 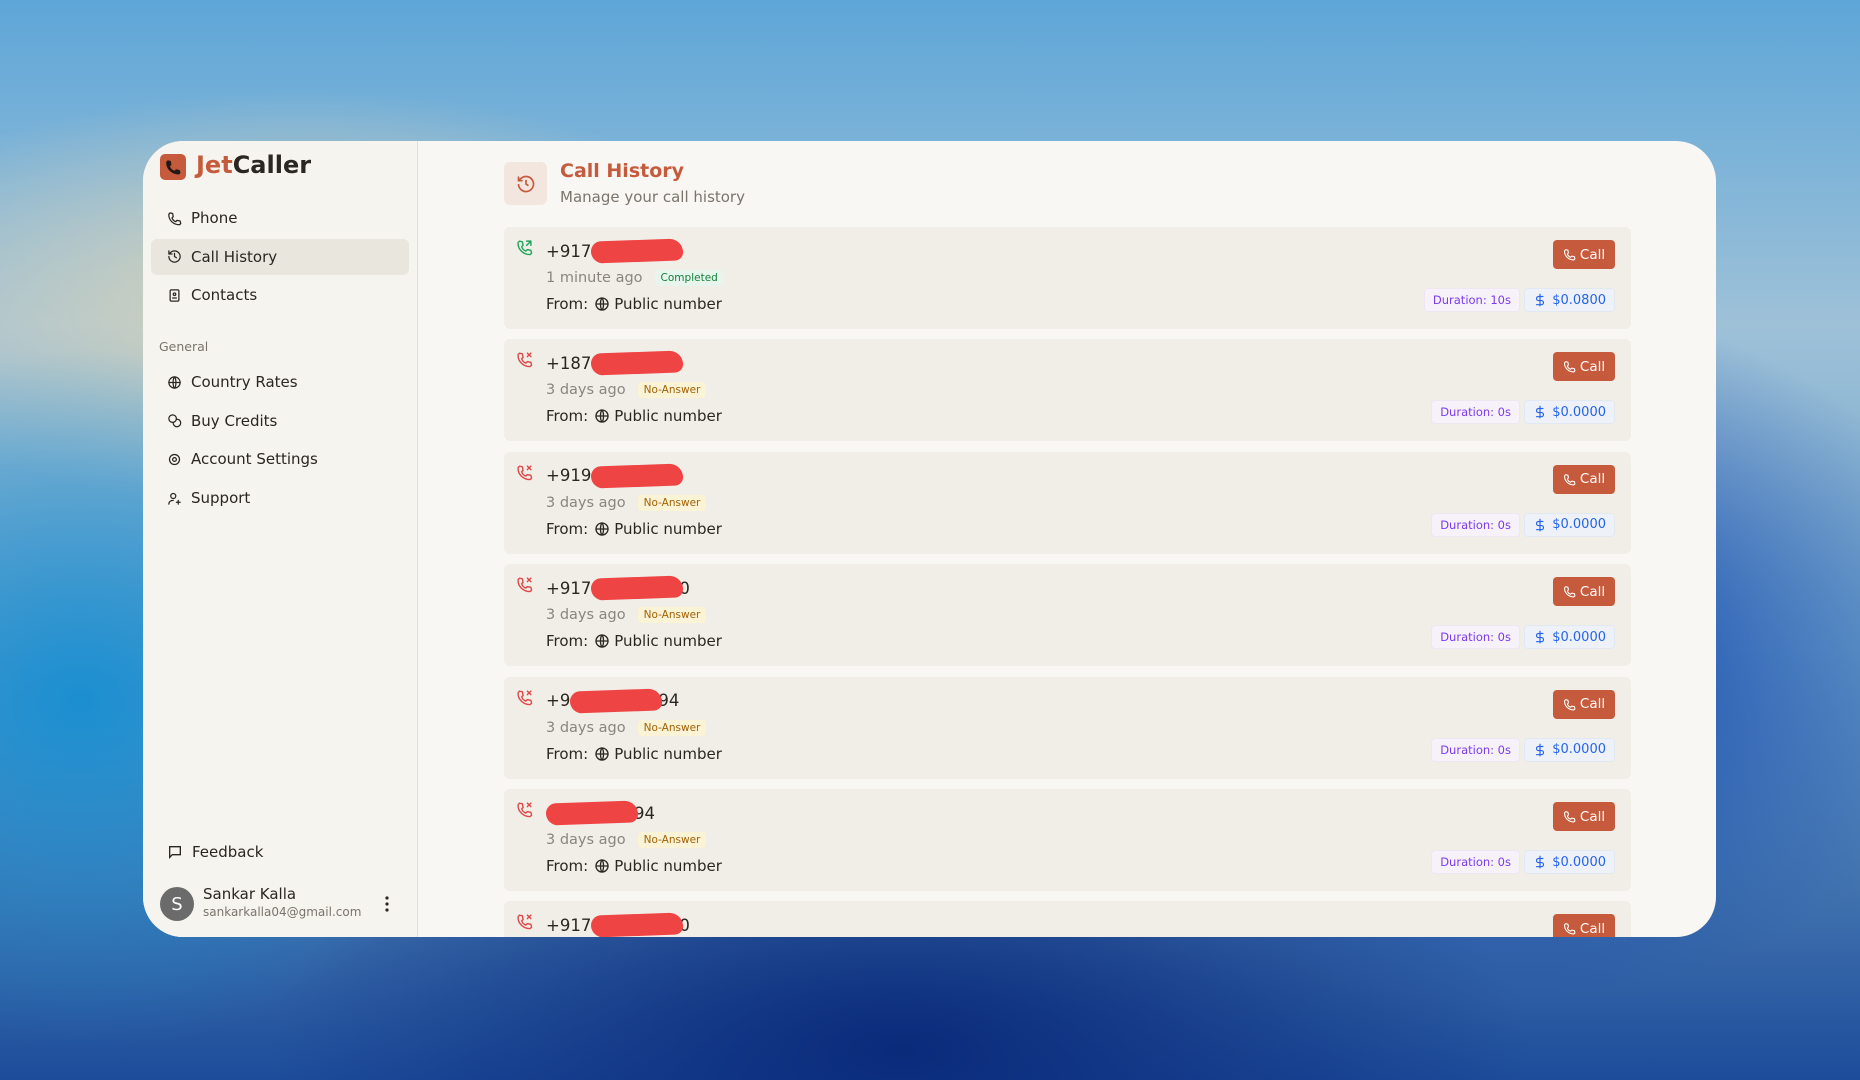 I want to click on nav-item: Account Settings, so click(x=280, y=459).